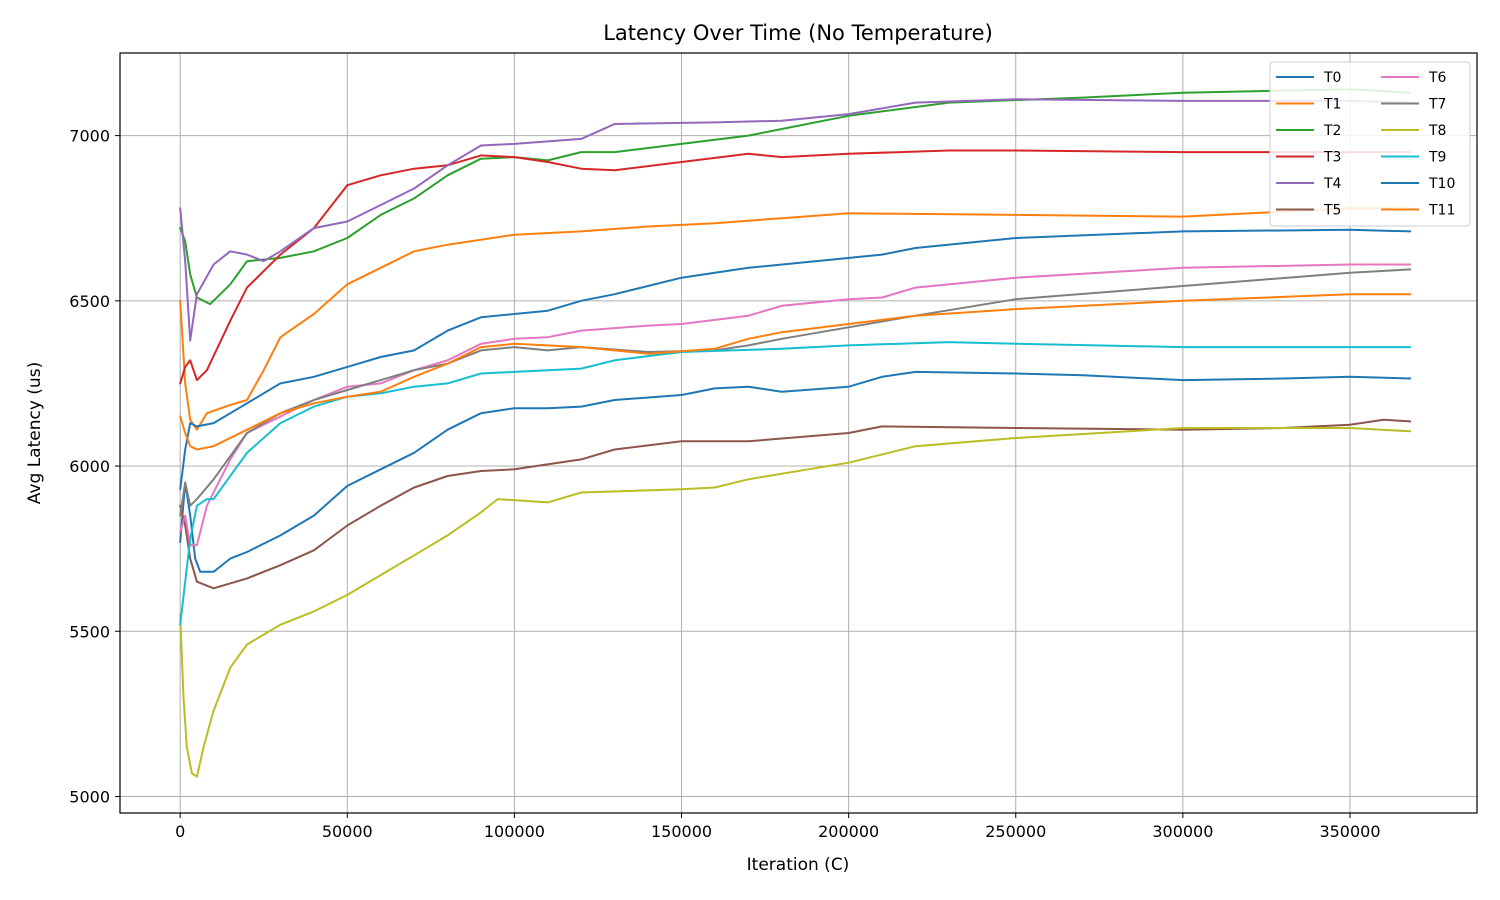 The image size is (1500, 900). I want to click on legend-box, so click(1370, 144).